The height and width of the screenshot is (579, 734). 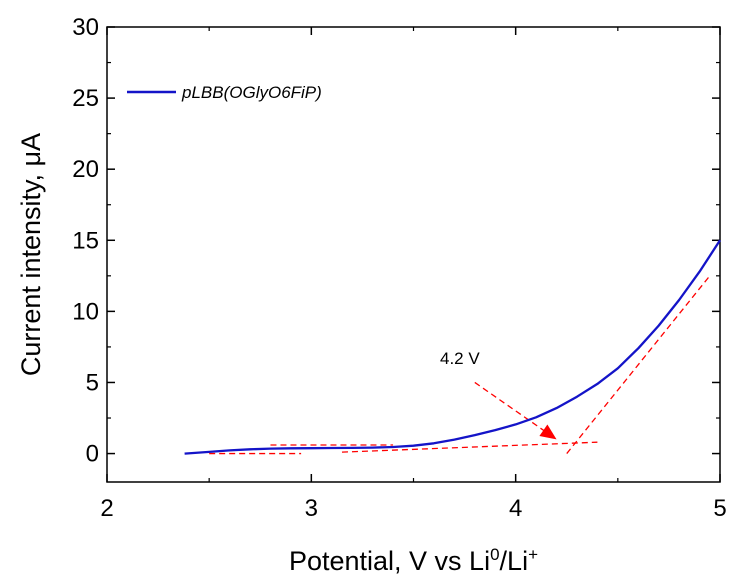 What do you see at coordinates (85, 98) in the screenshot?
I see `y-tick-label: 25` at bounding box center [85, 98].